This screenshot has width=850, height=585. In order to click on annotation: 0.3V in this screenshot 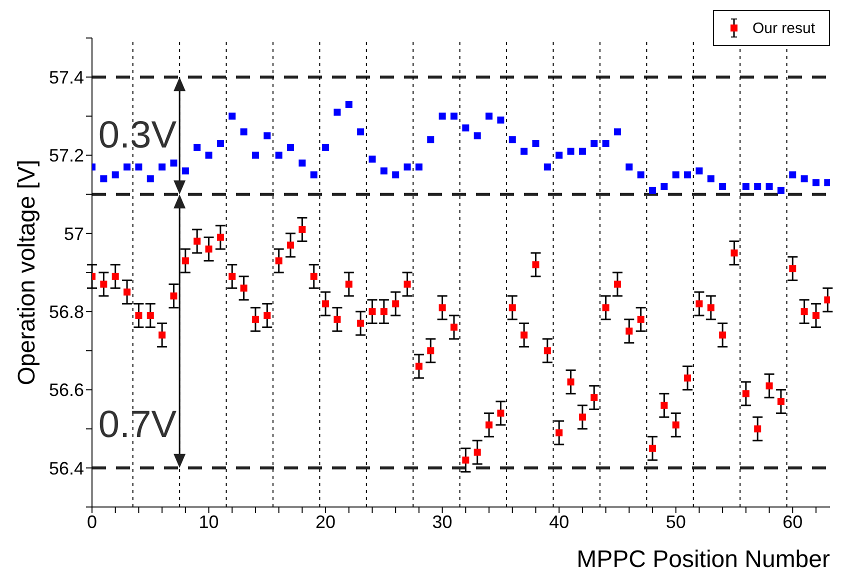, I will do `click(138, 135)`.